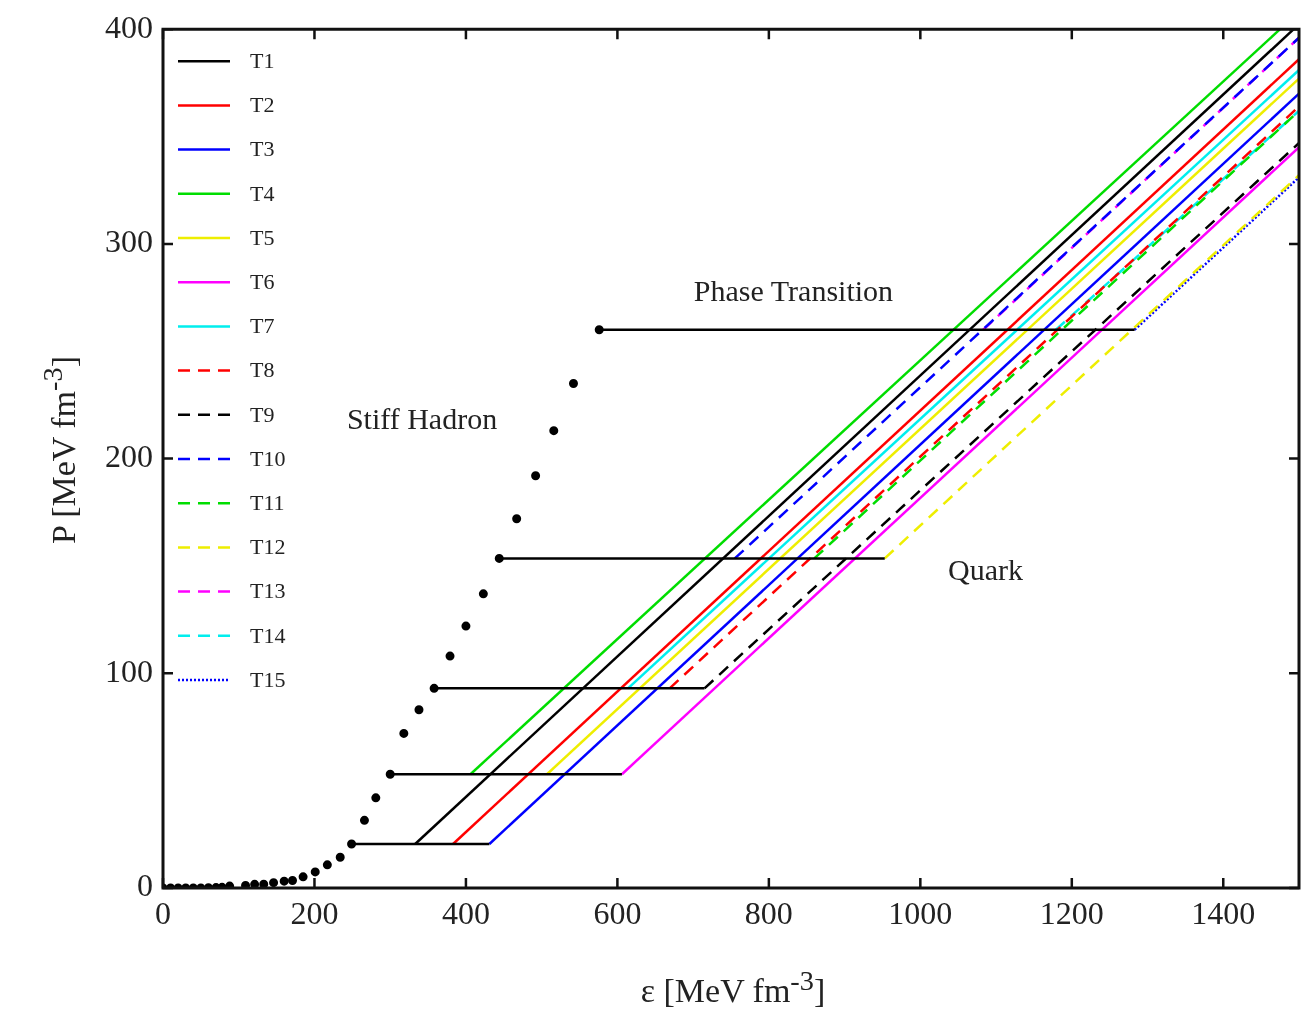  Describe the element at coordinates (262, 60) in the screenshot. I see `legend-label: T1` at that location.